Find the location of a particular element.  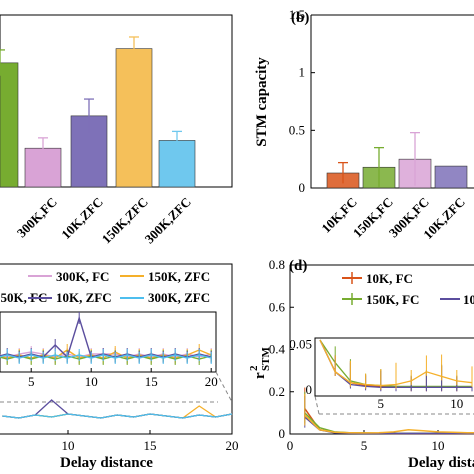

y-tick-label-1: 1 is located at coordinates (302, 72).